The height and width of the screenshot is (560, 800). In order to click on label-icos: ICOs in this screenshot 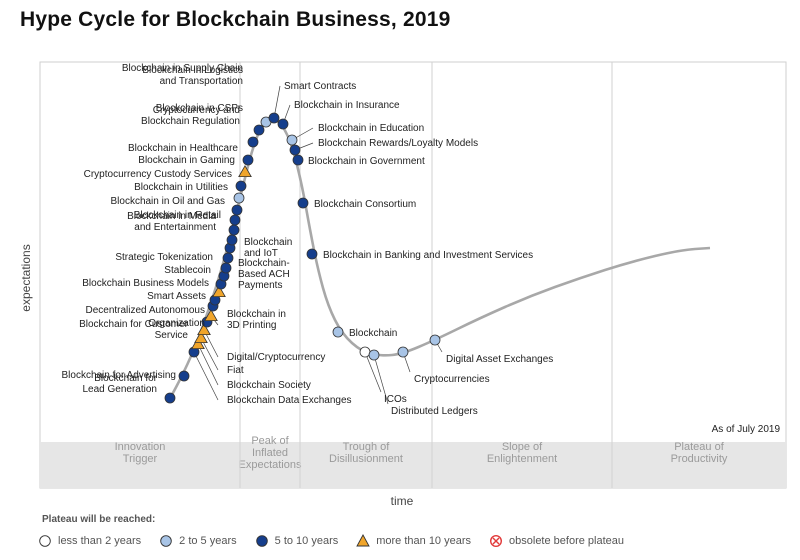, I will do `click(395, 399)`.